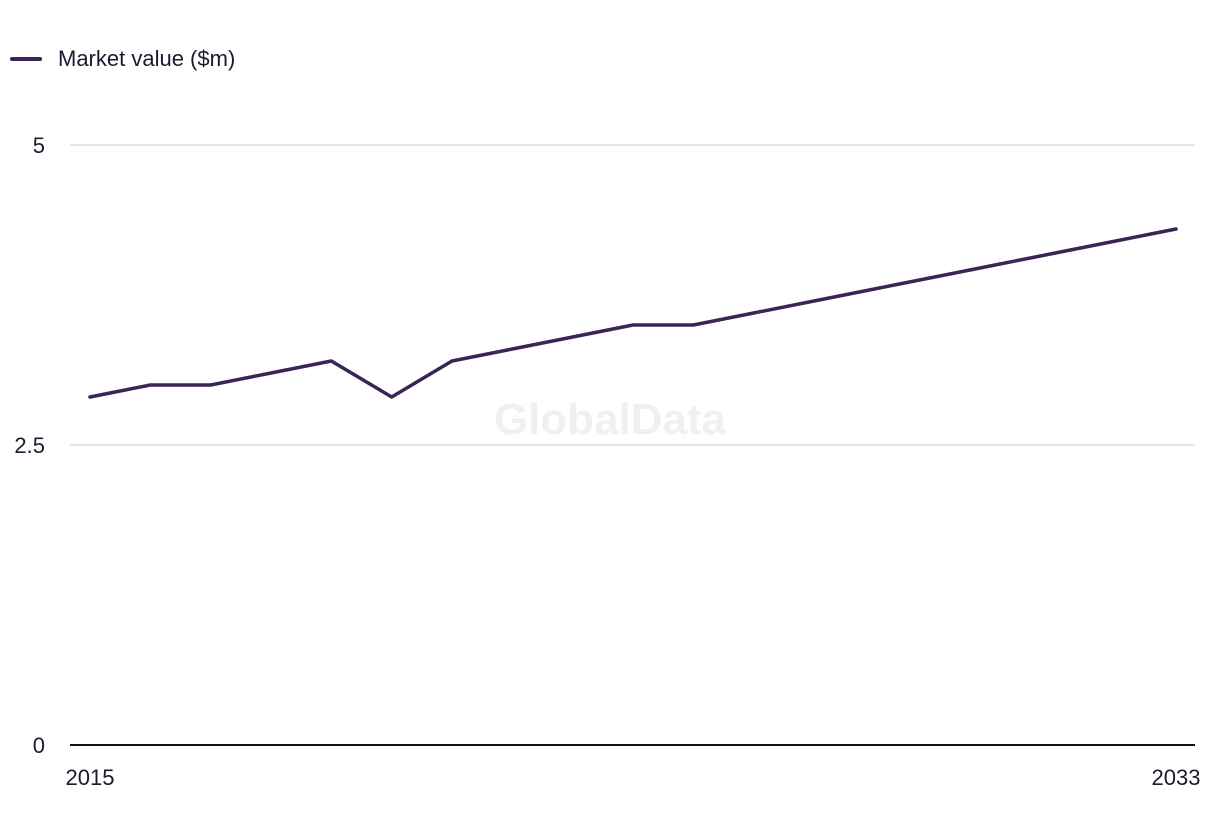  What do you see at coordinates (90, 777) in the screenshot?
I see `x-tick-label: 2015` at bounding box center [90, 777].